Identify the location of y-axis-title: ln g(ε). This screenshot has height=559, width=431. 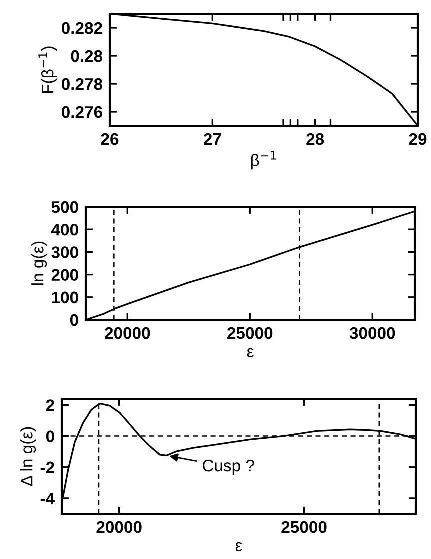
(40, 264).